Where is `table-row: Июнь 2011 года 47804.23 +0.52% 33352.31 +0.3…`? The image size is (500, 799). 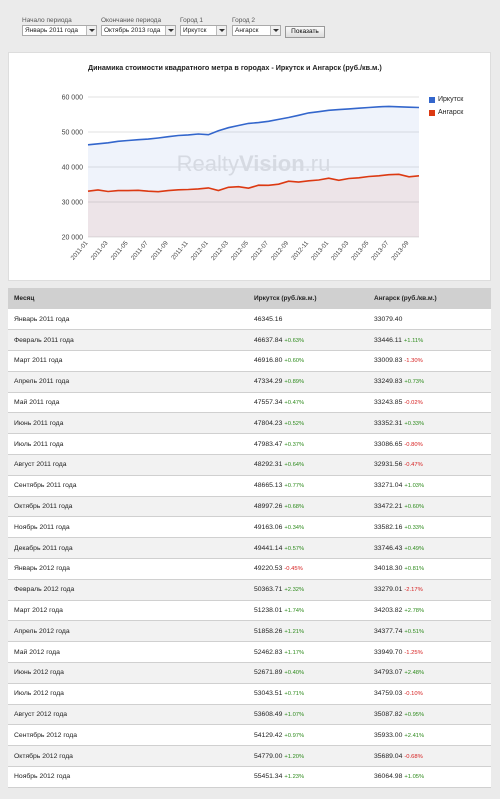
table-row: Июнь 2011 года 47804.23 +0.52% 33352.31 +0.3… is located at coordinates (249, 423).